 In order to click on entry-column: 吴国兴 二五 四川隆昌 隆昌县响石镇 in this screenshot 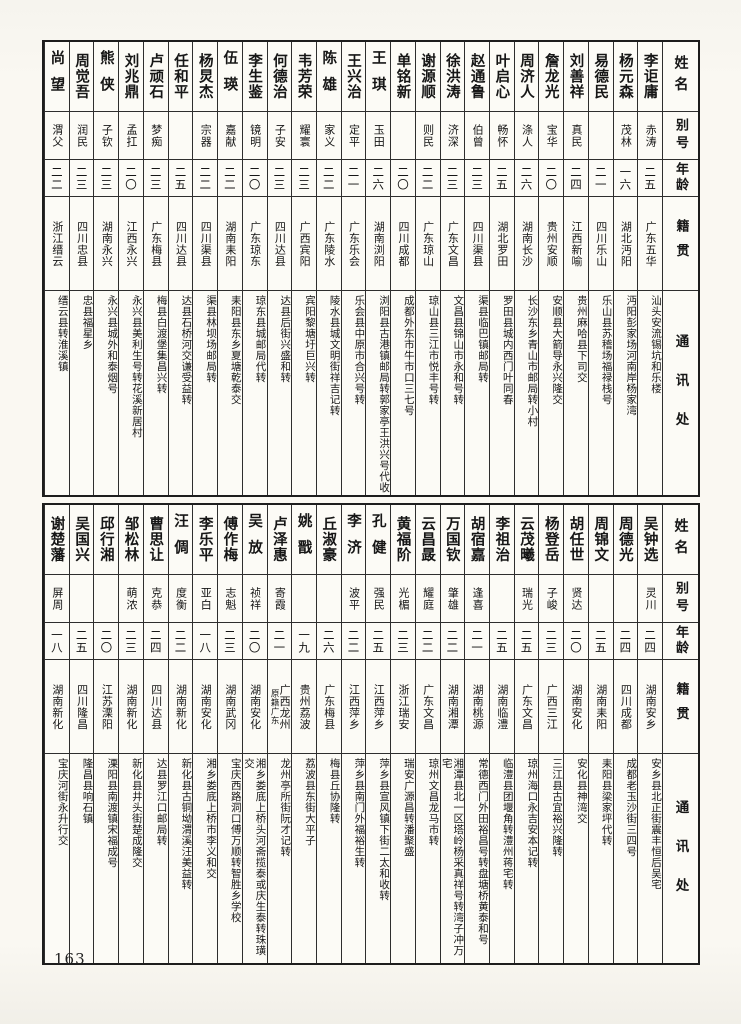, I will do `click(81, 734)`.